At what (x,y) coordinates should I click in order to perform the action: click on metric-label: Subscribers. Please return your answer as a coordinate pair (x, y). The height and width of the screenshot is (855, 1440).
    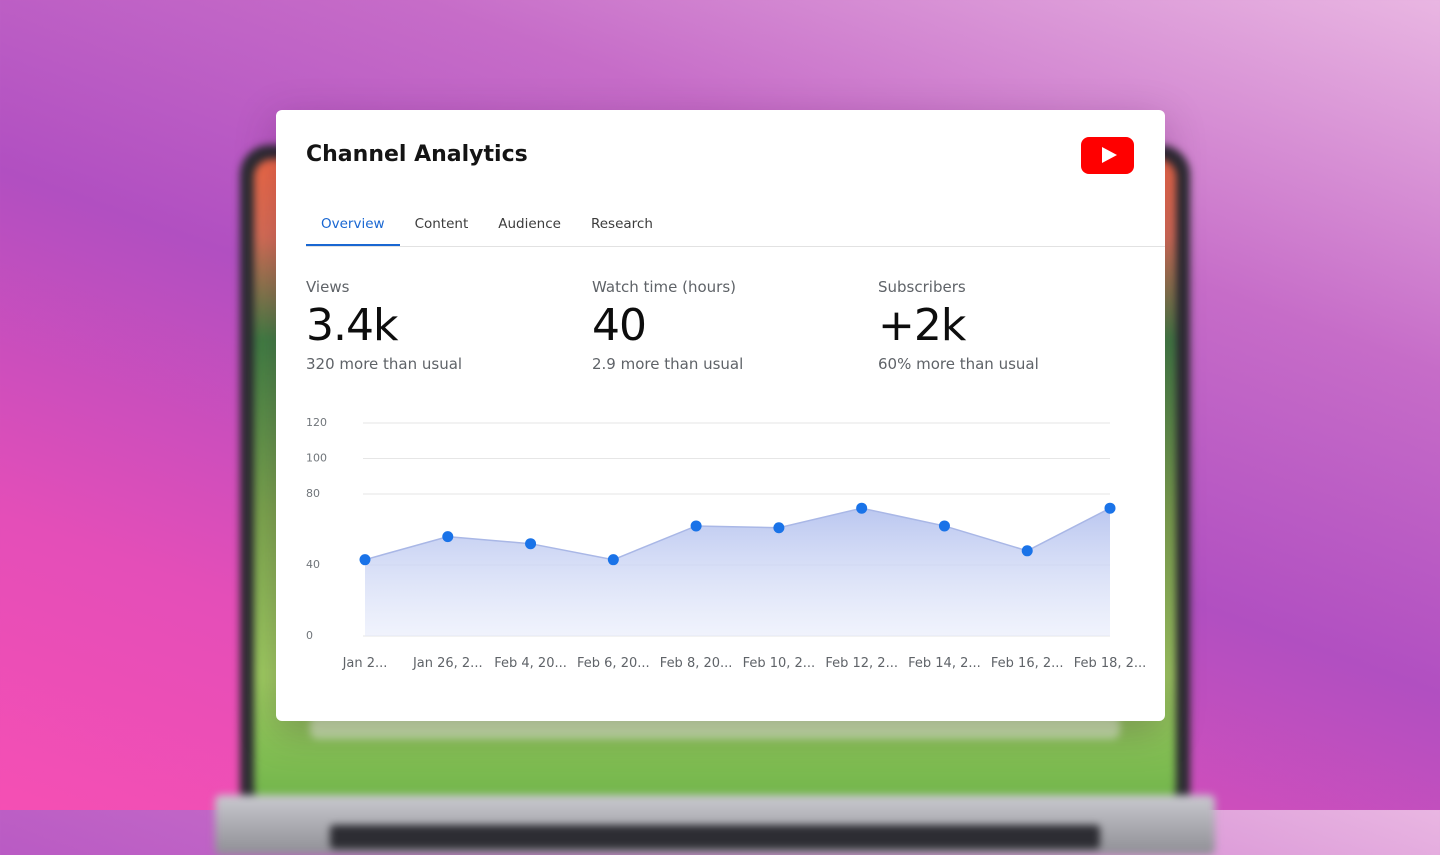
    Looking at the image, I should click on (922, 287).